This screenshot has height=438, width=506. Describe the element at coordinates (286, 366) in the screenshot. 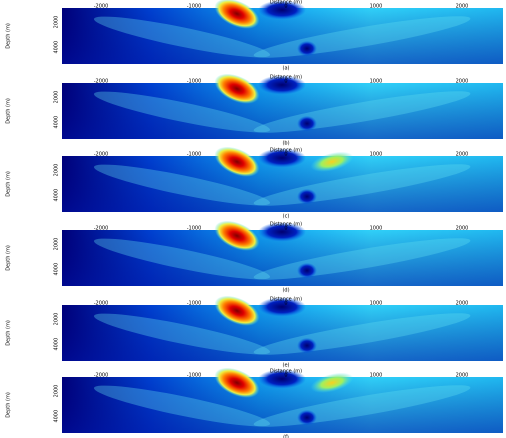

I see `caption: (e)` at that location.